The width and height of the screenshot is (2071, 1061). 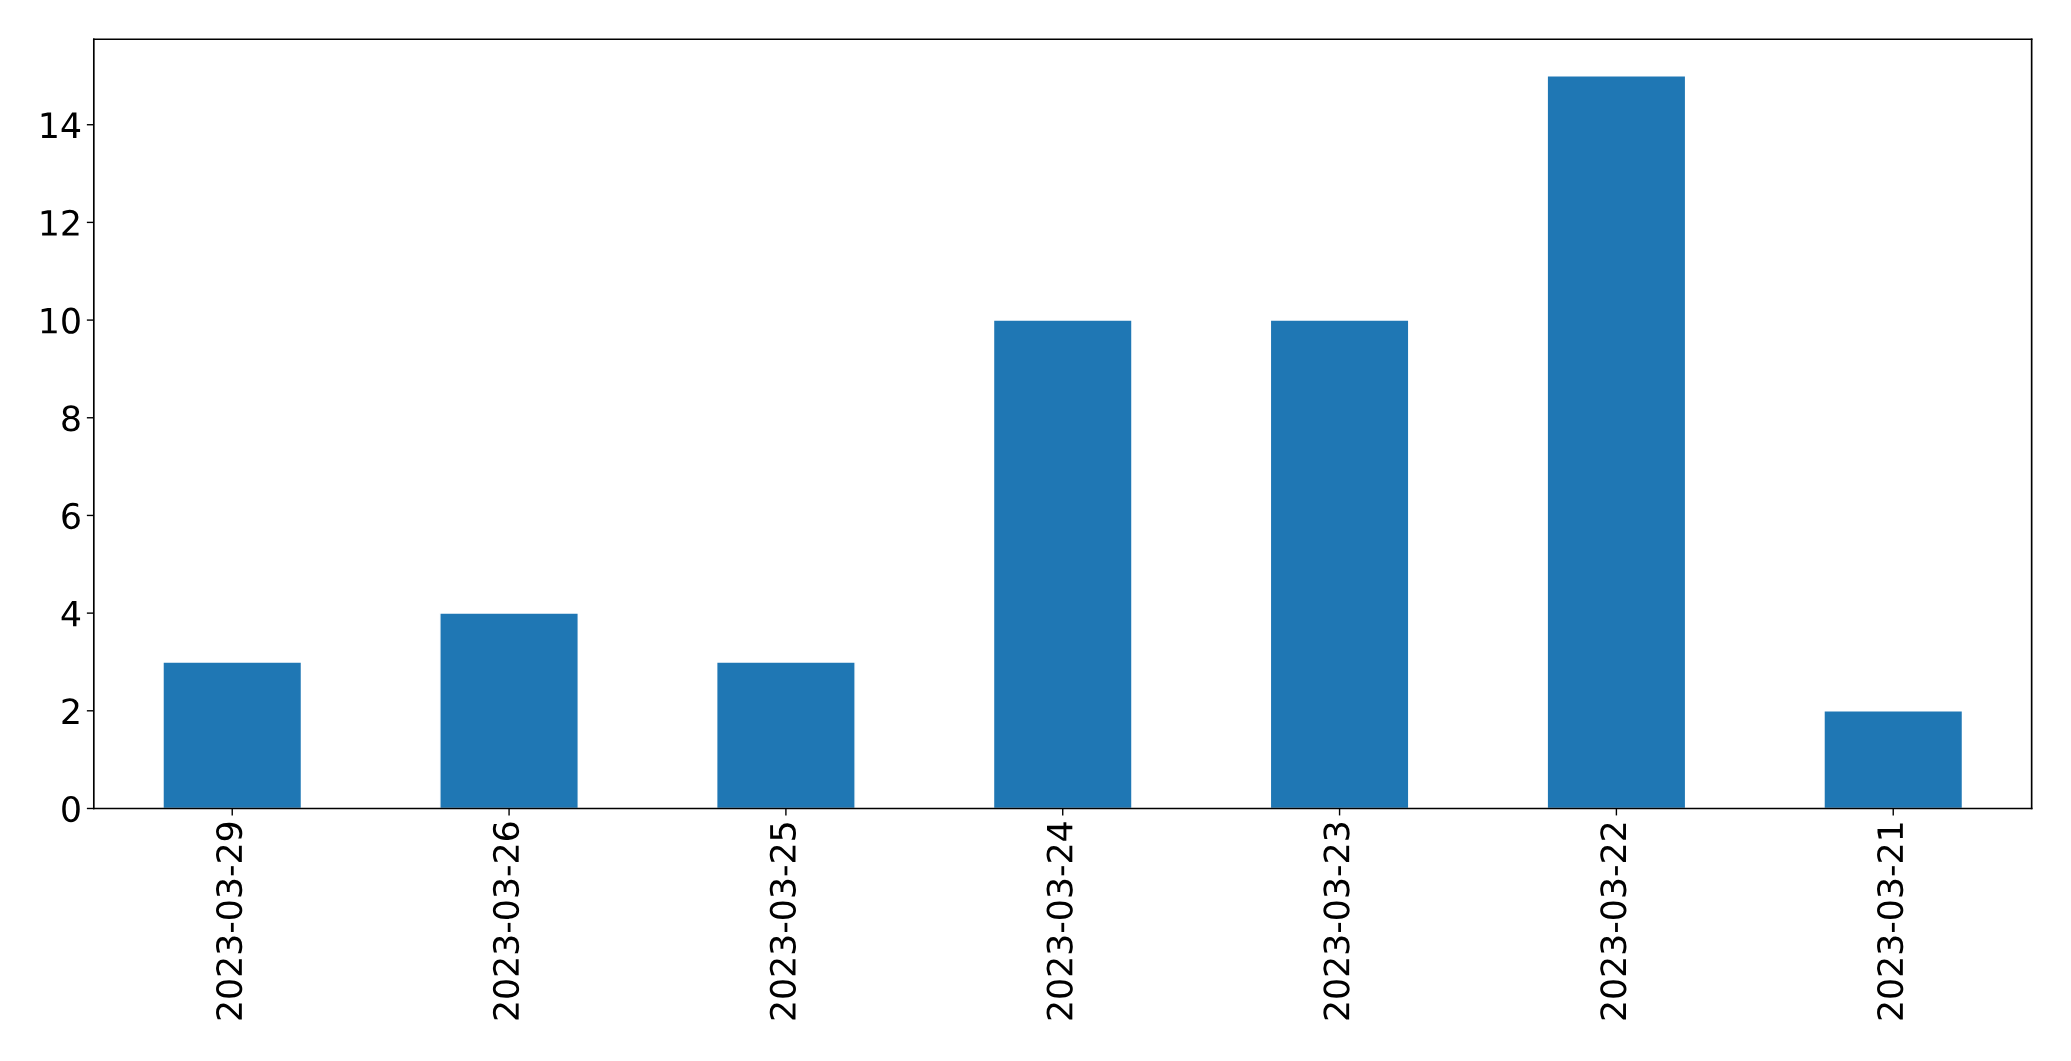 What do you see at coordinates (71, 516) in the screenshot?
I see `y-tick-label: 6` at bounding box center [71, 516].